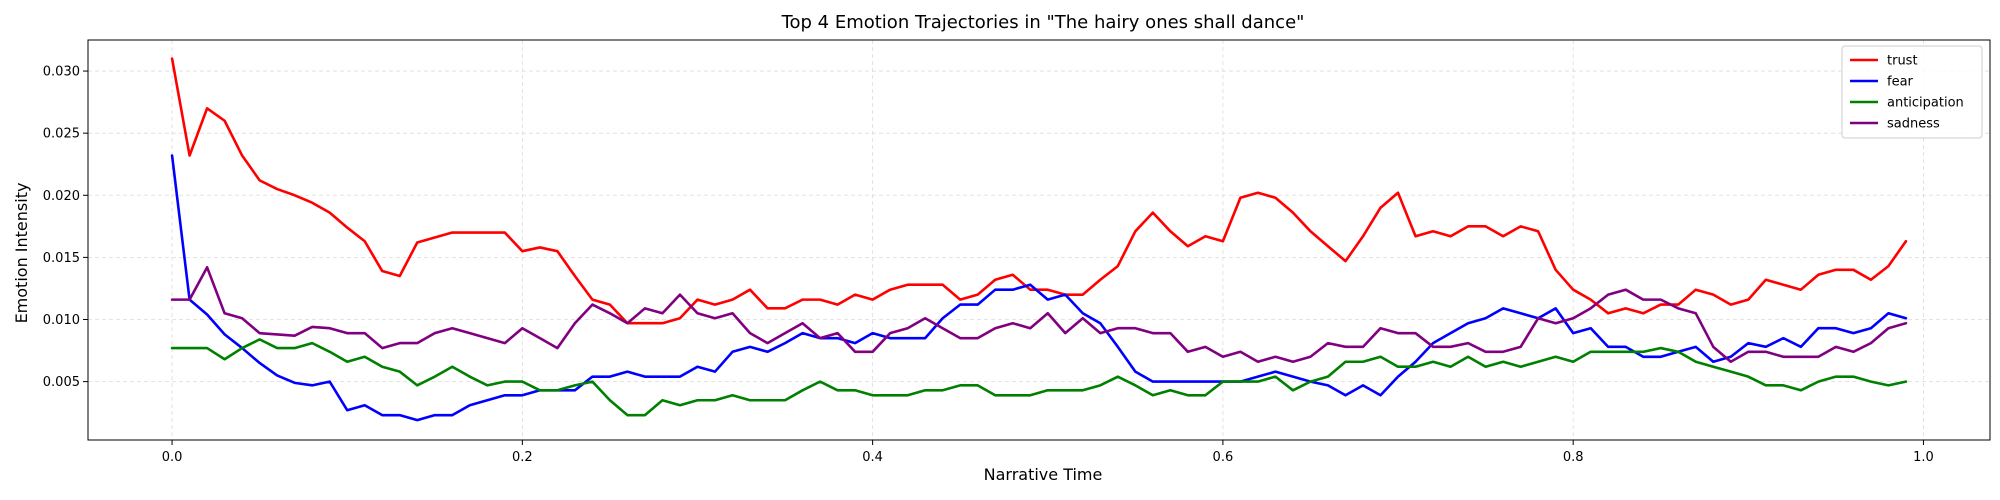  What do you see at coordinates (1043, 474) in the screenshot?
I see `x-axis-label: Narrative Time` at bounding box center [1043, 474].